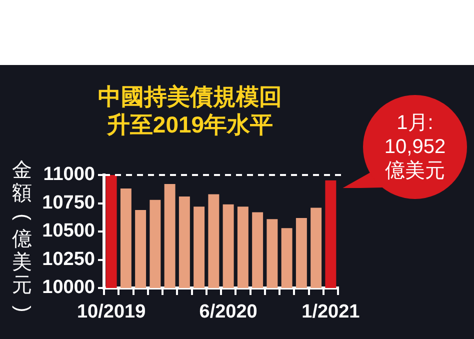 Image resolution: width=474 pixels, height=339 pixels. I want to click on y-tick-label: 11000, so click(69, 175).